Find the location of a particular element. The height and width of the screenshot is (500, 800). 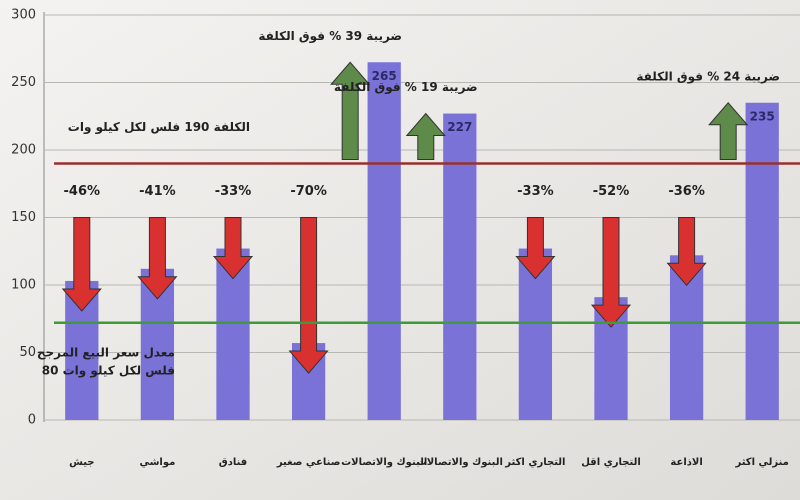

change-label: -70% is located at coordinates (308, 191).